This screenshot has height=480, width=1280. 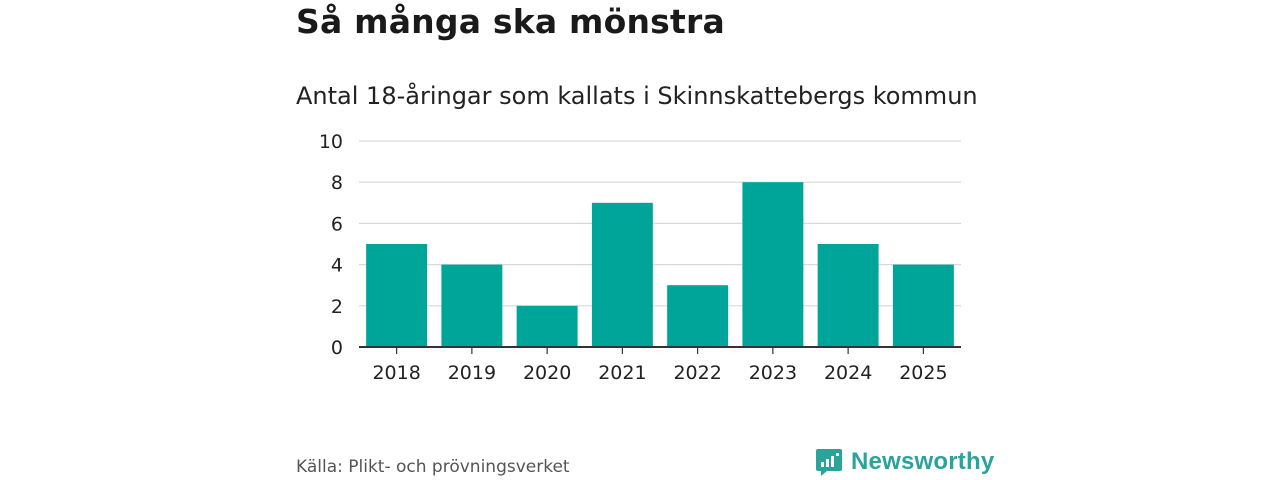 What do you see at coordinates (337, 266) in the screenshot?
I see `y-tick-label: 4` at bounding box center [337, 266].